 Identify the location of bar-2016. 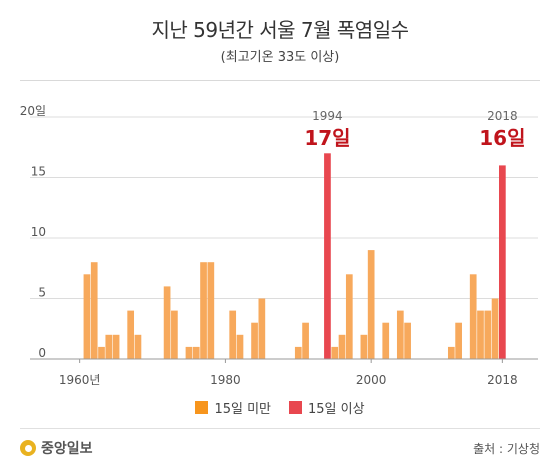
(488, 334).